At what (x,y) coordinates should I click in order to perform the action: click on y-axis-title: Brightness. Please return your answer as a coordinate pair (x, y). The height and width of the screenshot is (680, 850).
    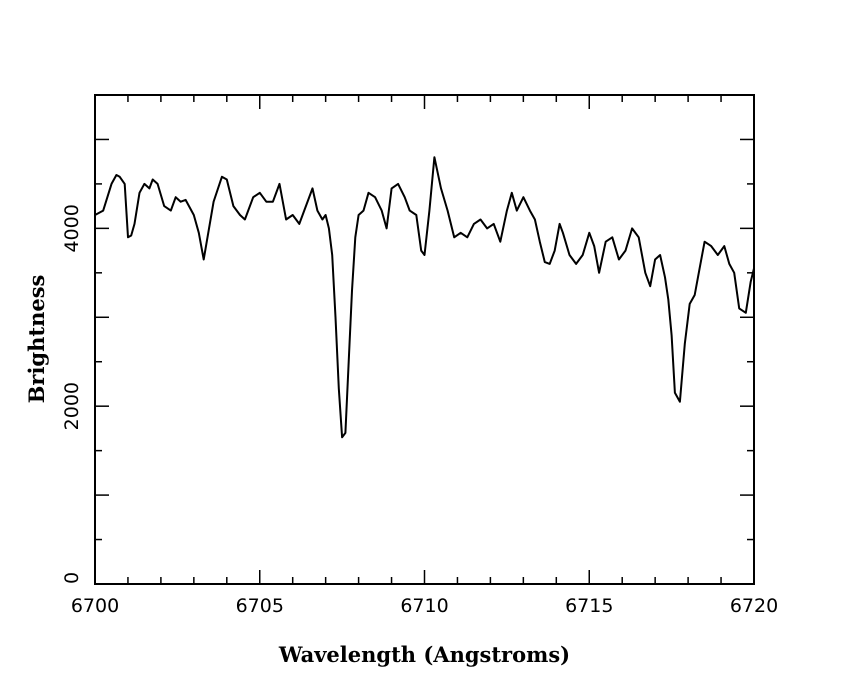
    Looking at the image, I should click on (36, 339).